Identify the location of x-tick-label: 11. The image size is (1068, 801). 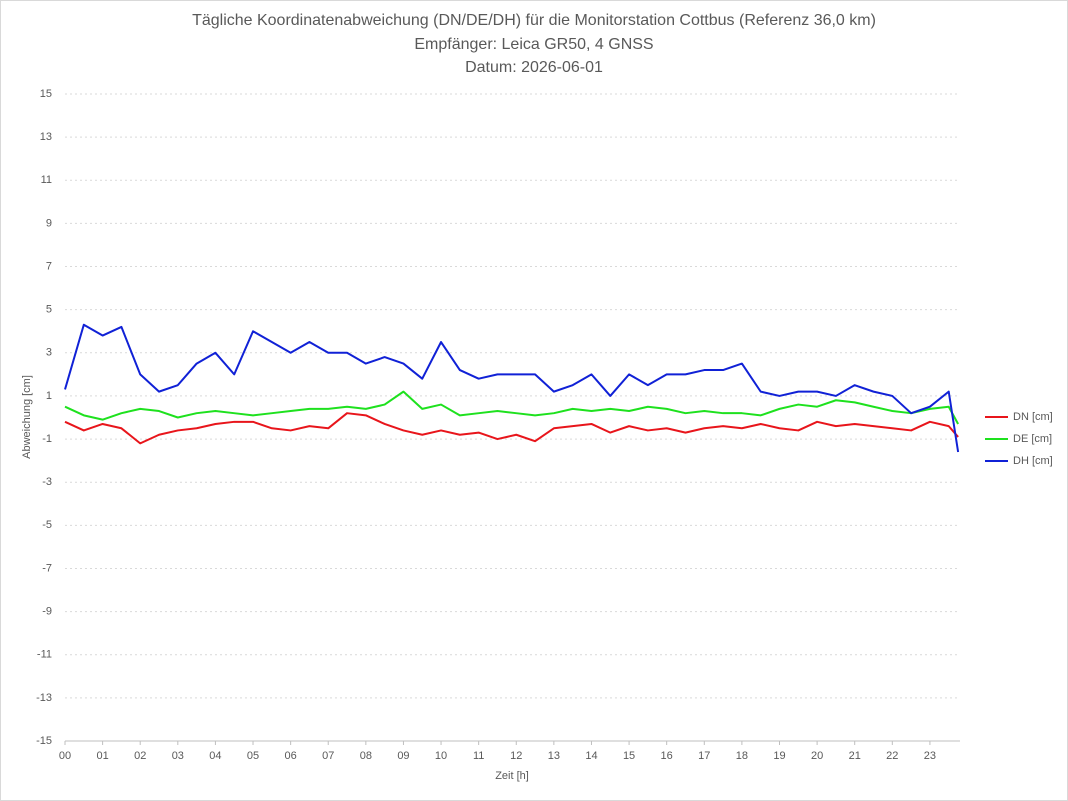
(478, 756).